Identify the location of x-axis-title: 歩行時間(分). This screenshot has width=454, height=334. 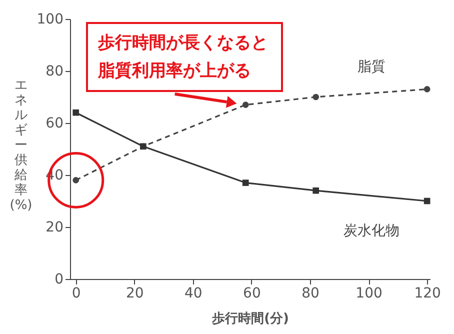
(250, 319).